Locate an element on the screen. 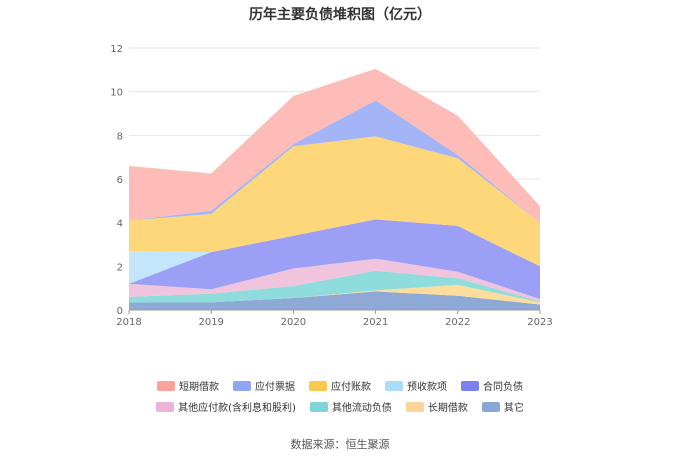 This screenshot has height=460, width=680. chart-title: 历年主要负债堆积图（亿元） is located at coordinates (340, 15).